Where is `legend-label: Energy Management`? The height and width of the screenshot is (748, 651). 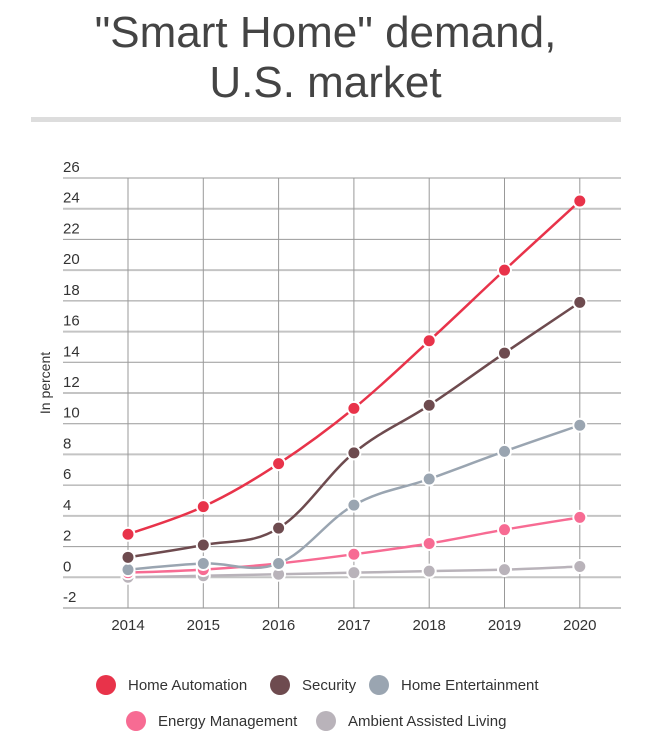
legend-label: Energy Management is located at coordinates (228, 721).